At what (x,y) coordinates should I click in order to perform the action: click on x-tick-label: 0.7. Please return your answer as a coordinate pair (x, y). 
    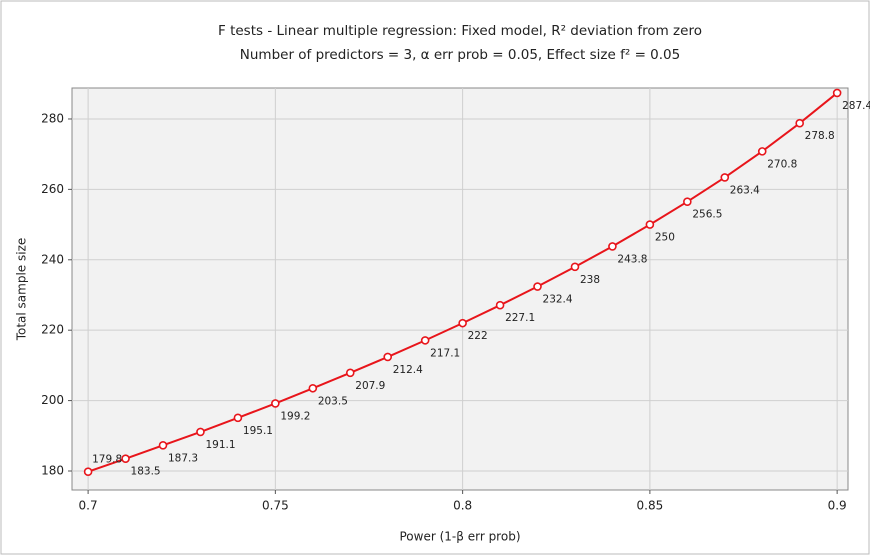
    Looking at the image, I should click on (88, 506).